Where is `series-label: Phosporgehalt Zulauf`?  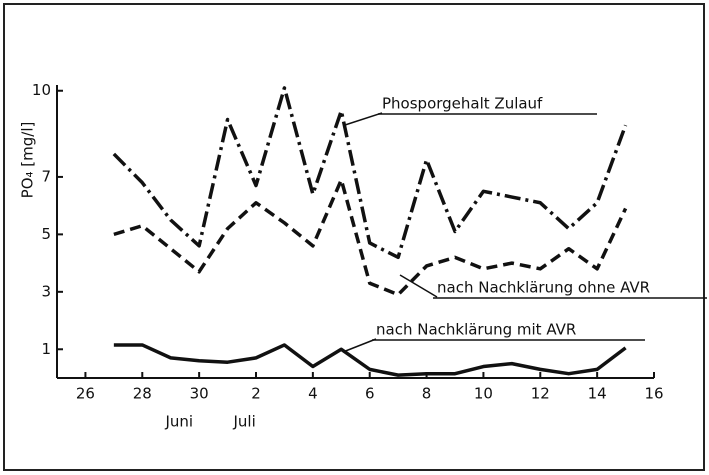 series-label: Phosporgehalt Zulauf is located at coordinates (462, 104).